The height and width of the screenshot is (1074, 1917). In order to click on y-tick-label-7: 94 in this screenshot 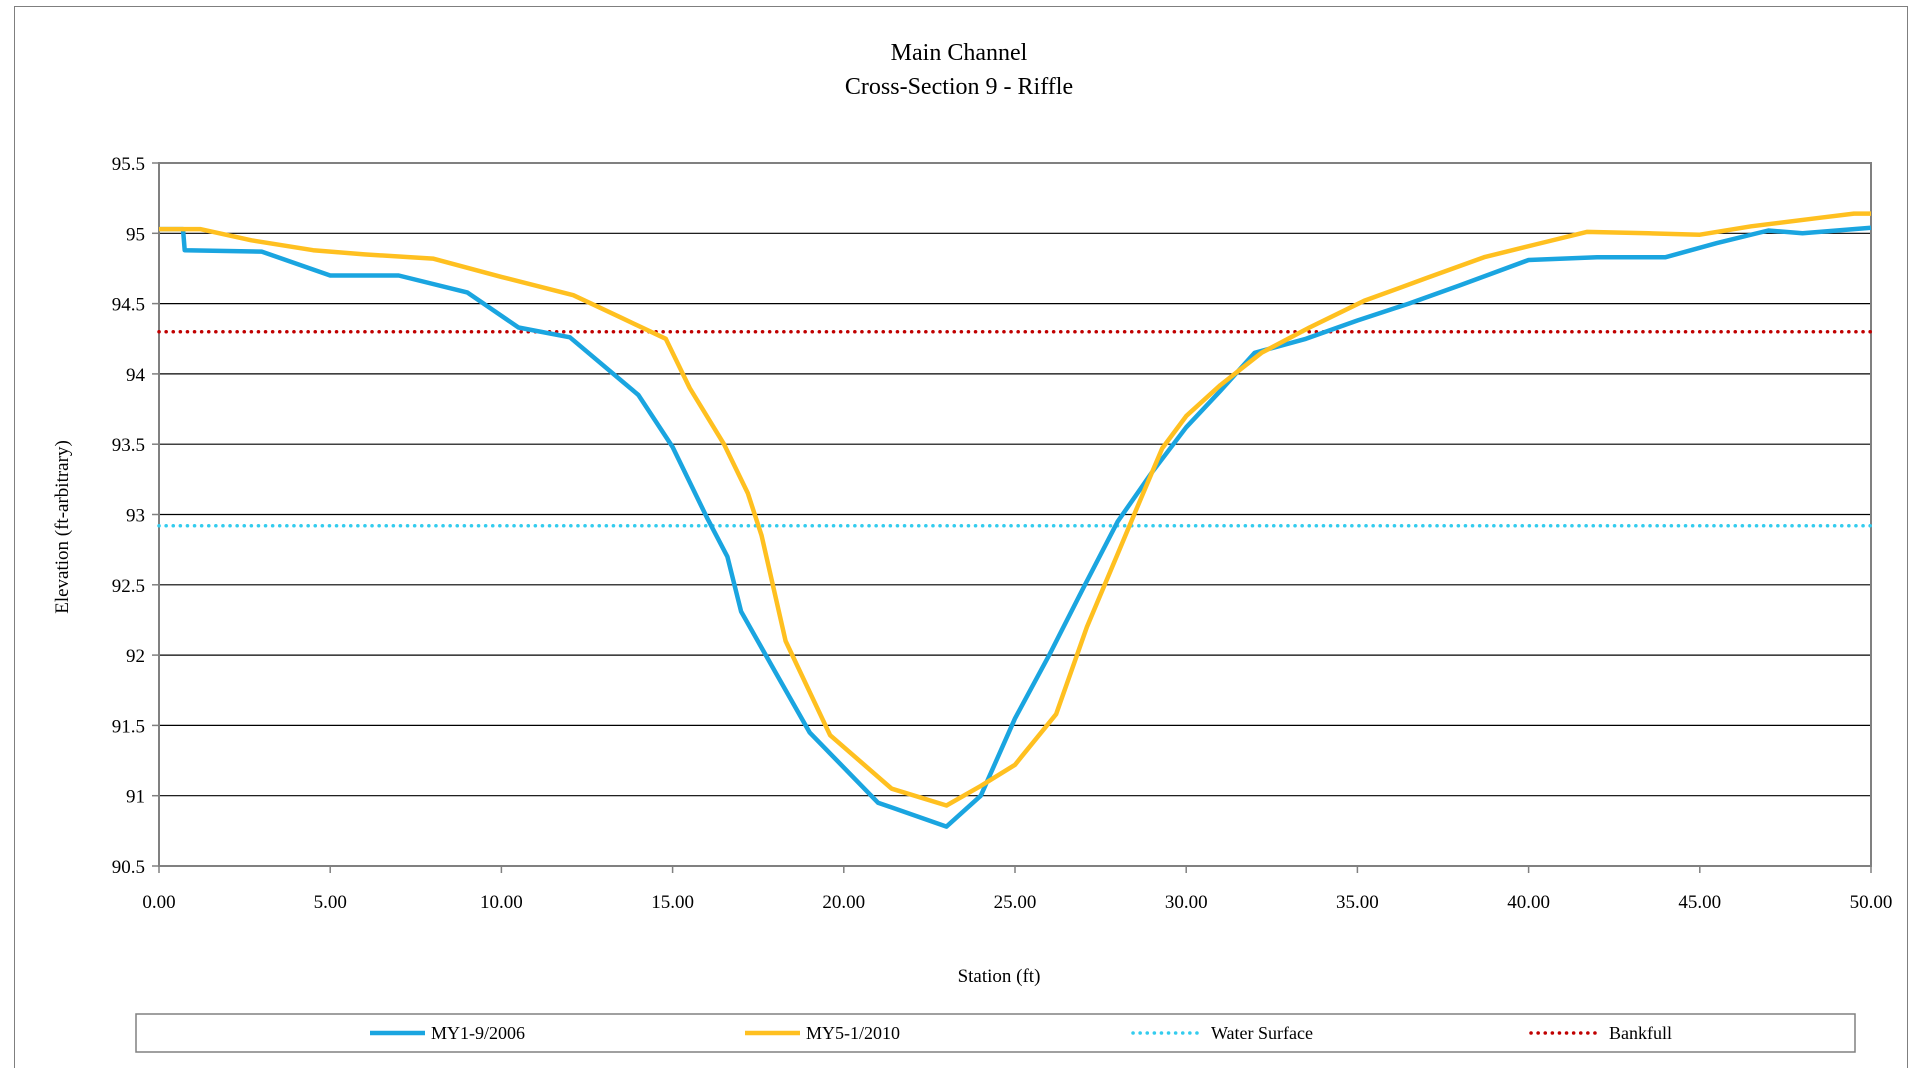, I will do `click(136, 375)`.